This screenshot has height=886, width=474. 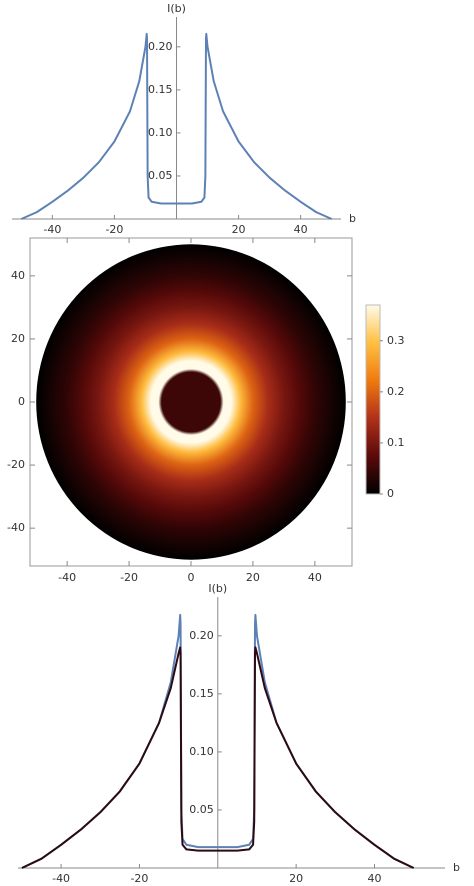 I want to click on y-tick-label: 40, so click(x=18, y=275).